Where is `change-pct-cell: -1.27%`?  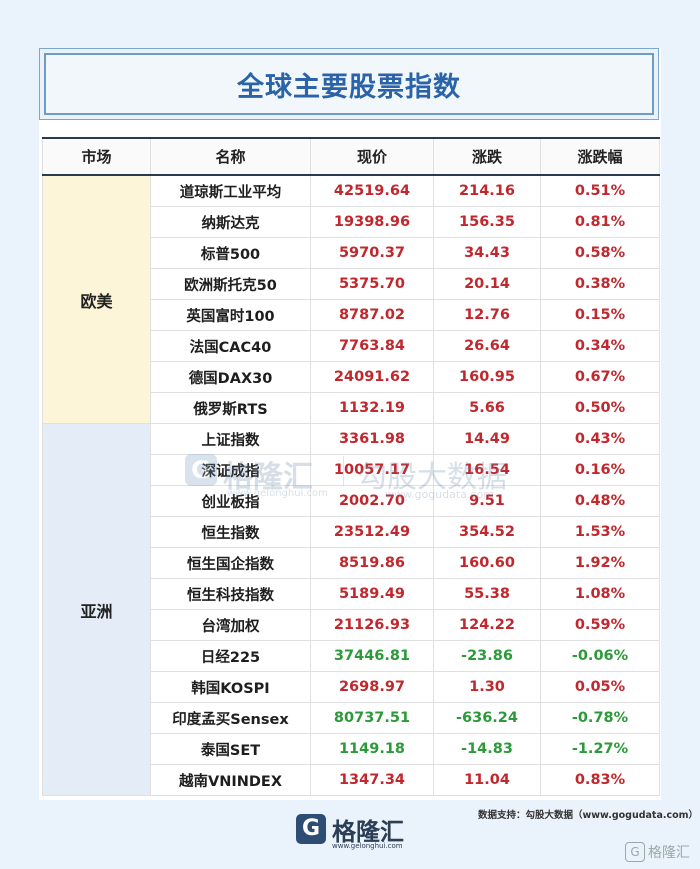 change-pct-cell: -1.27% is located at coordinates (600, 749).